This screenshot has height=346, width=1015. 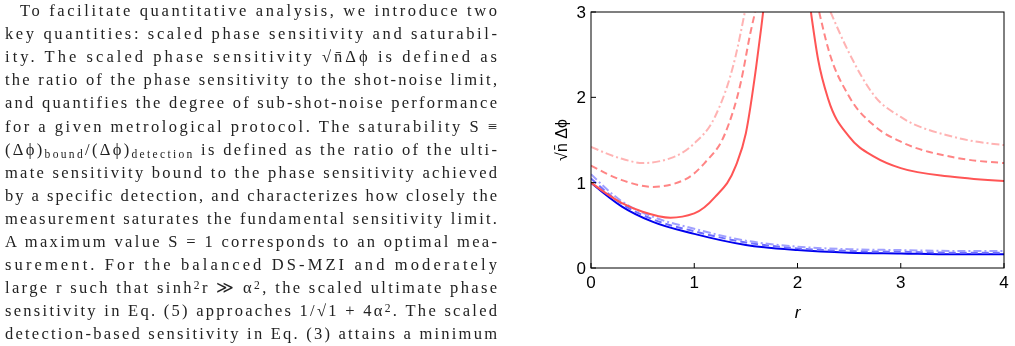 I want to click on text: (Δϕ)$_{bound}$/(Δϕ)$_{detection}$ is defined as the ratio of the ulti-, so click(x=251, y=149).